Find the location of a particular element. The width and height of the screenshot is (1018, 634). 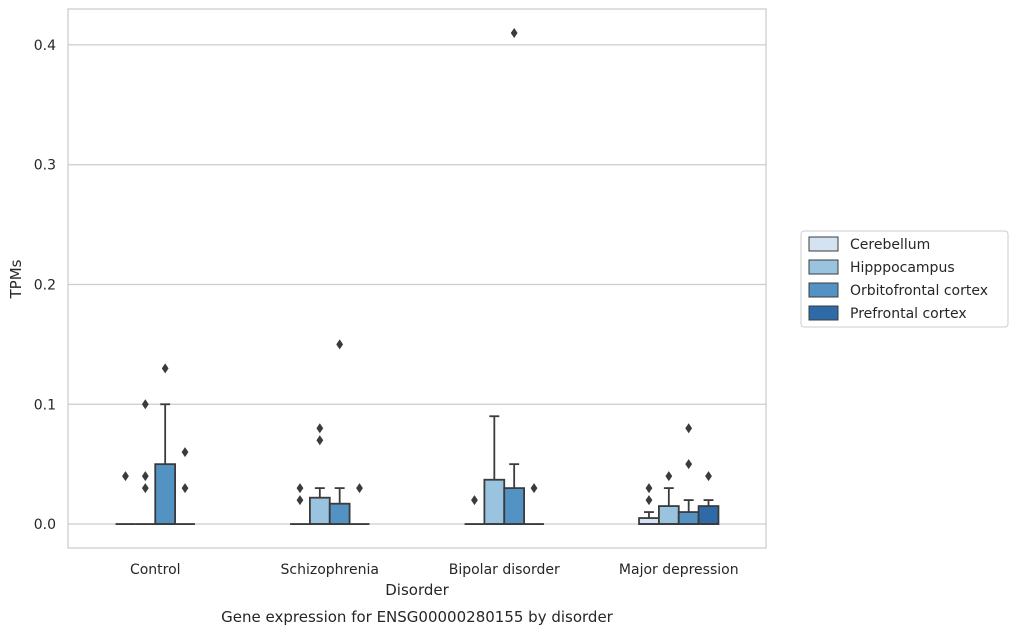

x-tick-label: Bipolar disorder is located at coordinates (504, 570).